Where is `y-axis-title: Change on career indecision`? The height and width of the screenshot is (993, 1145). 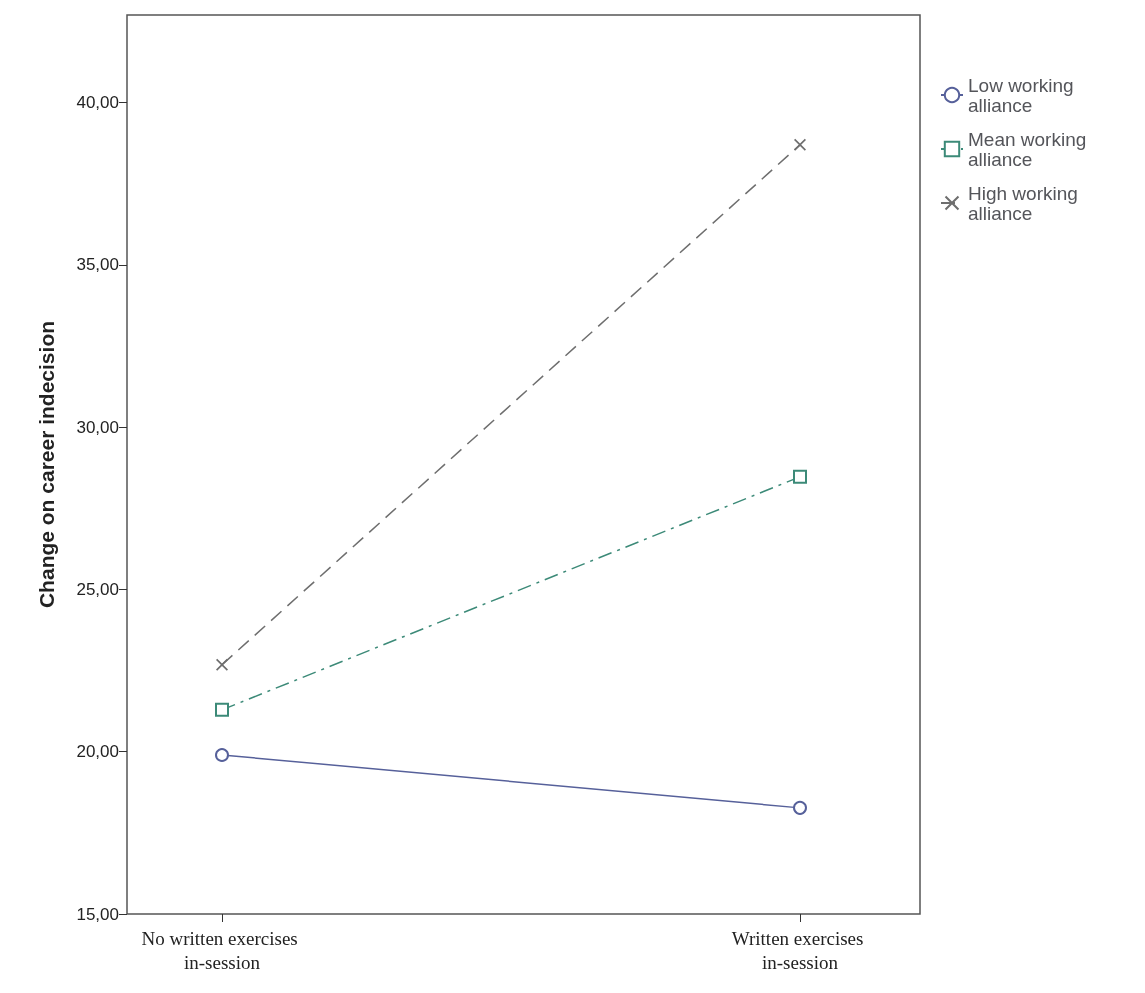
y-axis-title: Change on career indecision is located at coordinates (46, 464).